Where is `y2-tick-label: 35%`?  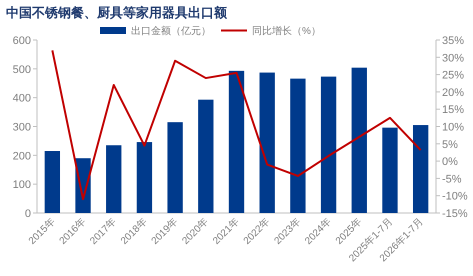 y2-tick-label: 35% is located at coordinates (453, 41).